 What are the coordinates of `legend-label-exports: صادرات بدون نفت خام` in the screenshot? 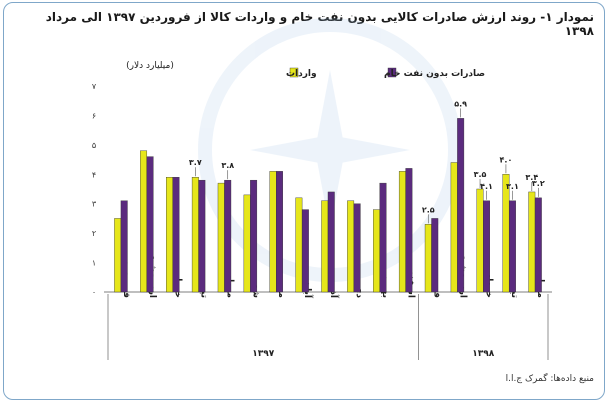 It's located at (434, 74).